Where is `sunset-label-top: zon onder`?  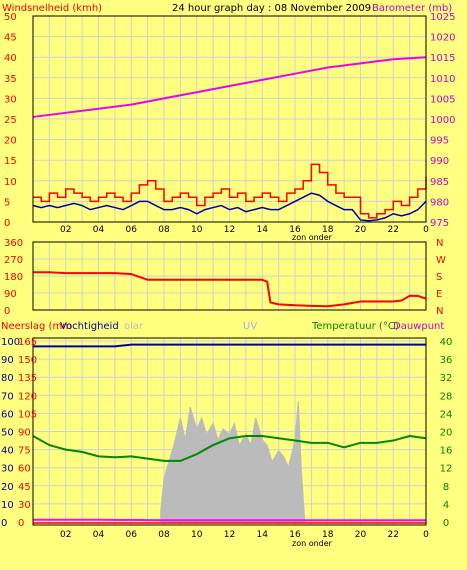 sunset-label-top: zon onder is located at coordinates (312, 237).